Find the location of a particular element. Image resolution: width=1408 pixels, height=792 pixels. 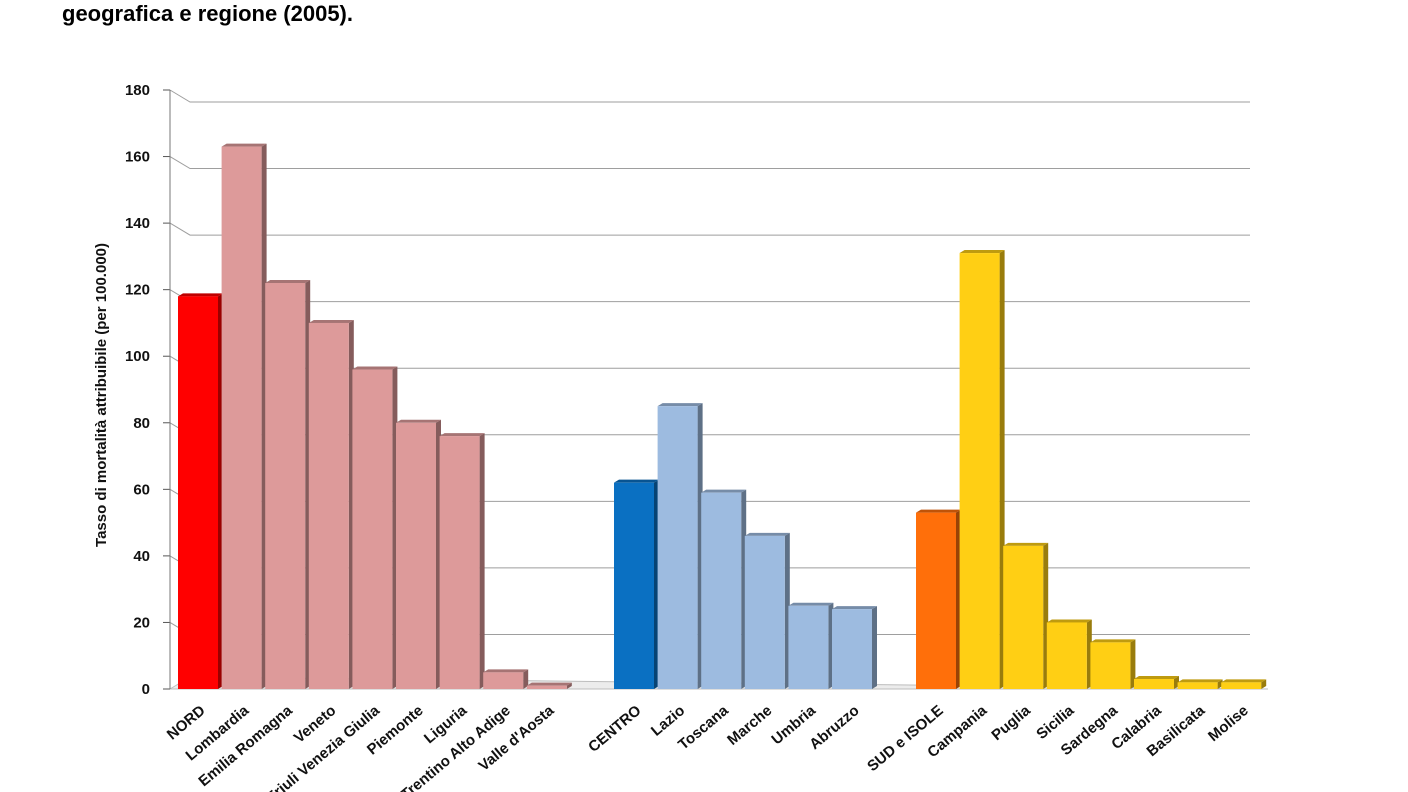

bar-top-molise is located at coordinates (1244, 681).